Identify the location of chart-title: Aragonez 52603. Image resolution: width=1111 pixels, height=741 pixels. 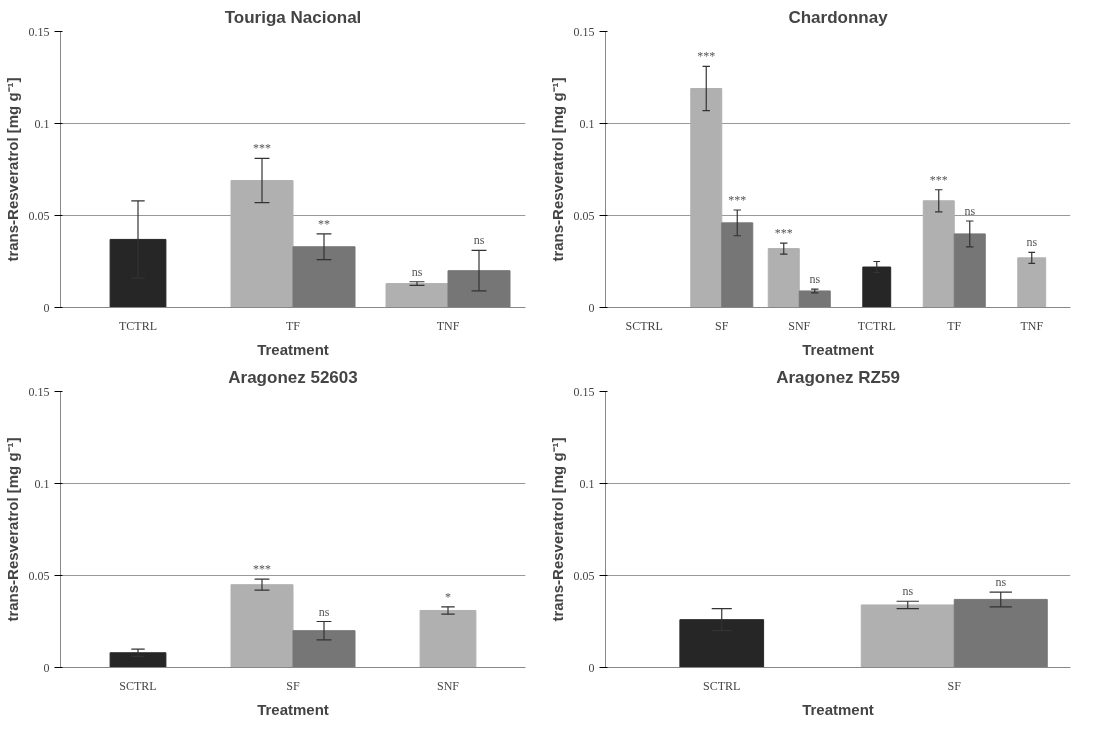
(293, 377).